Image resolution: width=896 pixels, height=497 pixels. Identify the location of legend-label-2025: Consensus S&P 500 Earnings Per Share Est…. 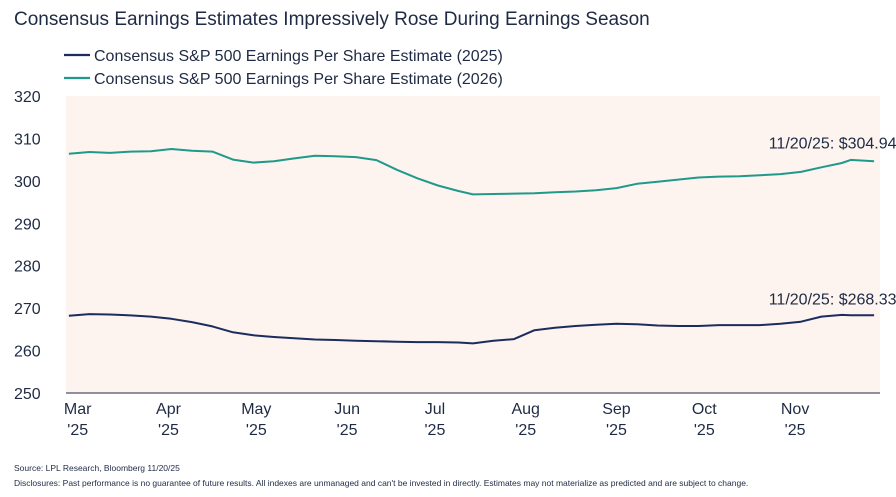
(298, 56).